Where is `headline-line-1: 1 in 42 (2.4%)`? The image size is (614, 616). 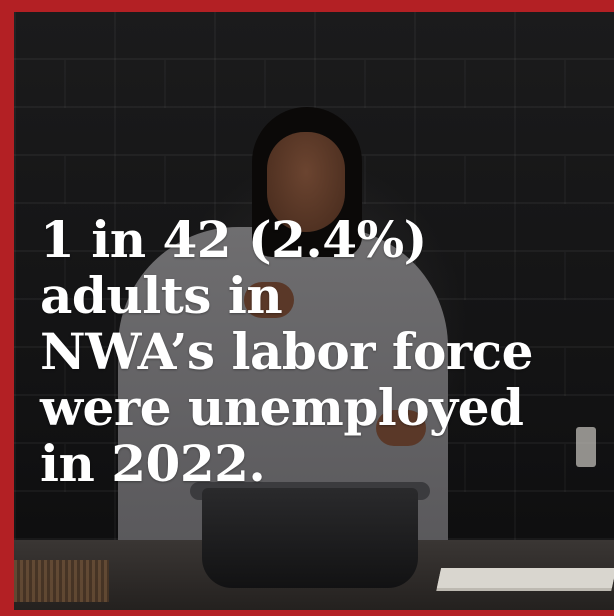 headline-line-1: 1 in 42 (2.4%) is located at coordinates (233, 239).